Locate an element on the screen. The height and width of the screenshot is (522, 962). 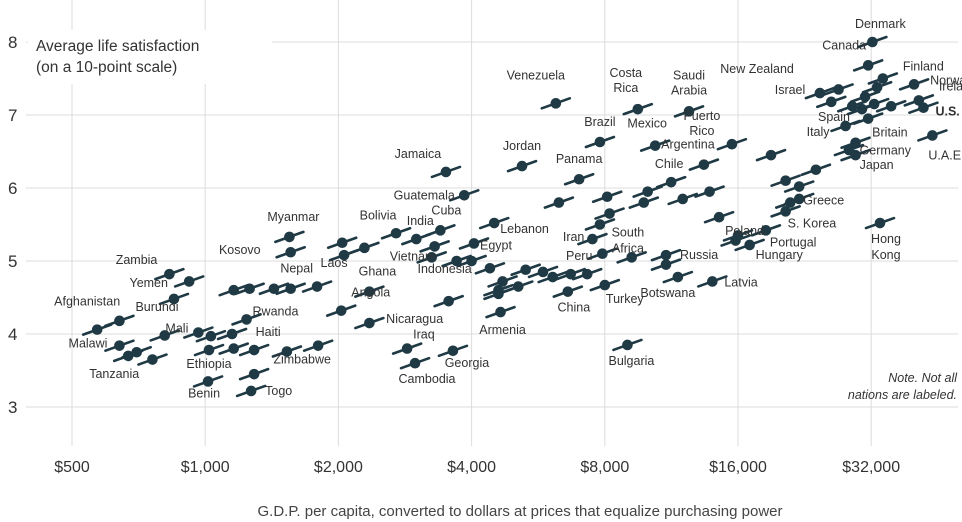
point-laos is located at coordinates (344, 255).